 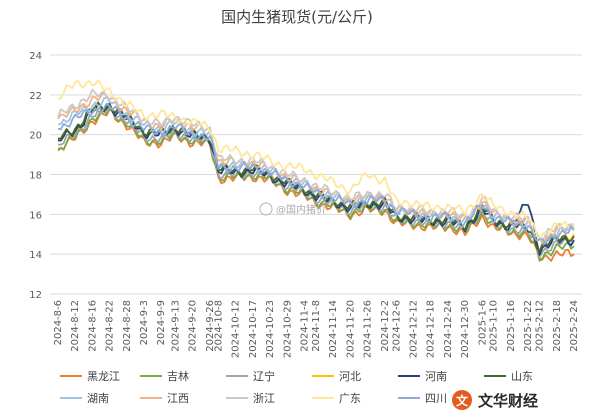 I want to click on legend-label: 河南, so click(x=436, y=376).